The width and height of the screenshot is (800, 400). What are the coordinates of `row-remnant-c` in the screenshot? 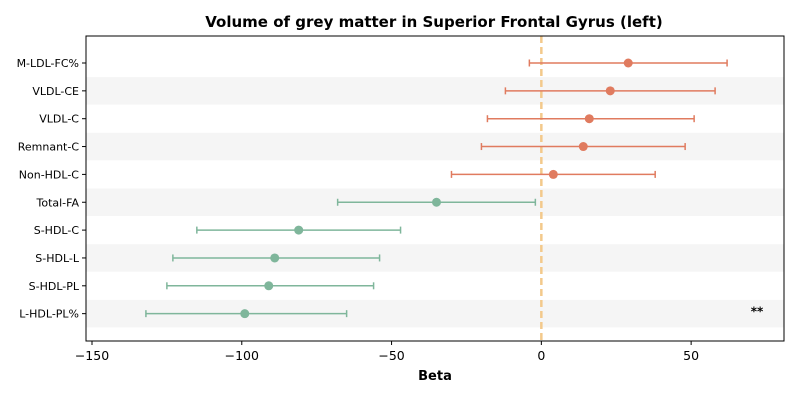 It's located at (583, 147).